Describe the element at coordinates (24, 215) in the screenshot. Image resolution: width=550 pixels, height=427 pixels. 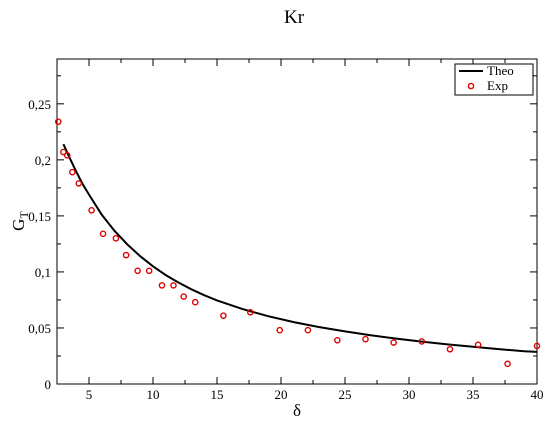
I see `y-axis-title-subscript: T` at that location.